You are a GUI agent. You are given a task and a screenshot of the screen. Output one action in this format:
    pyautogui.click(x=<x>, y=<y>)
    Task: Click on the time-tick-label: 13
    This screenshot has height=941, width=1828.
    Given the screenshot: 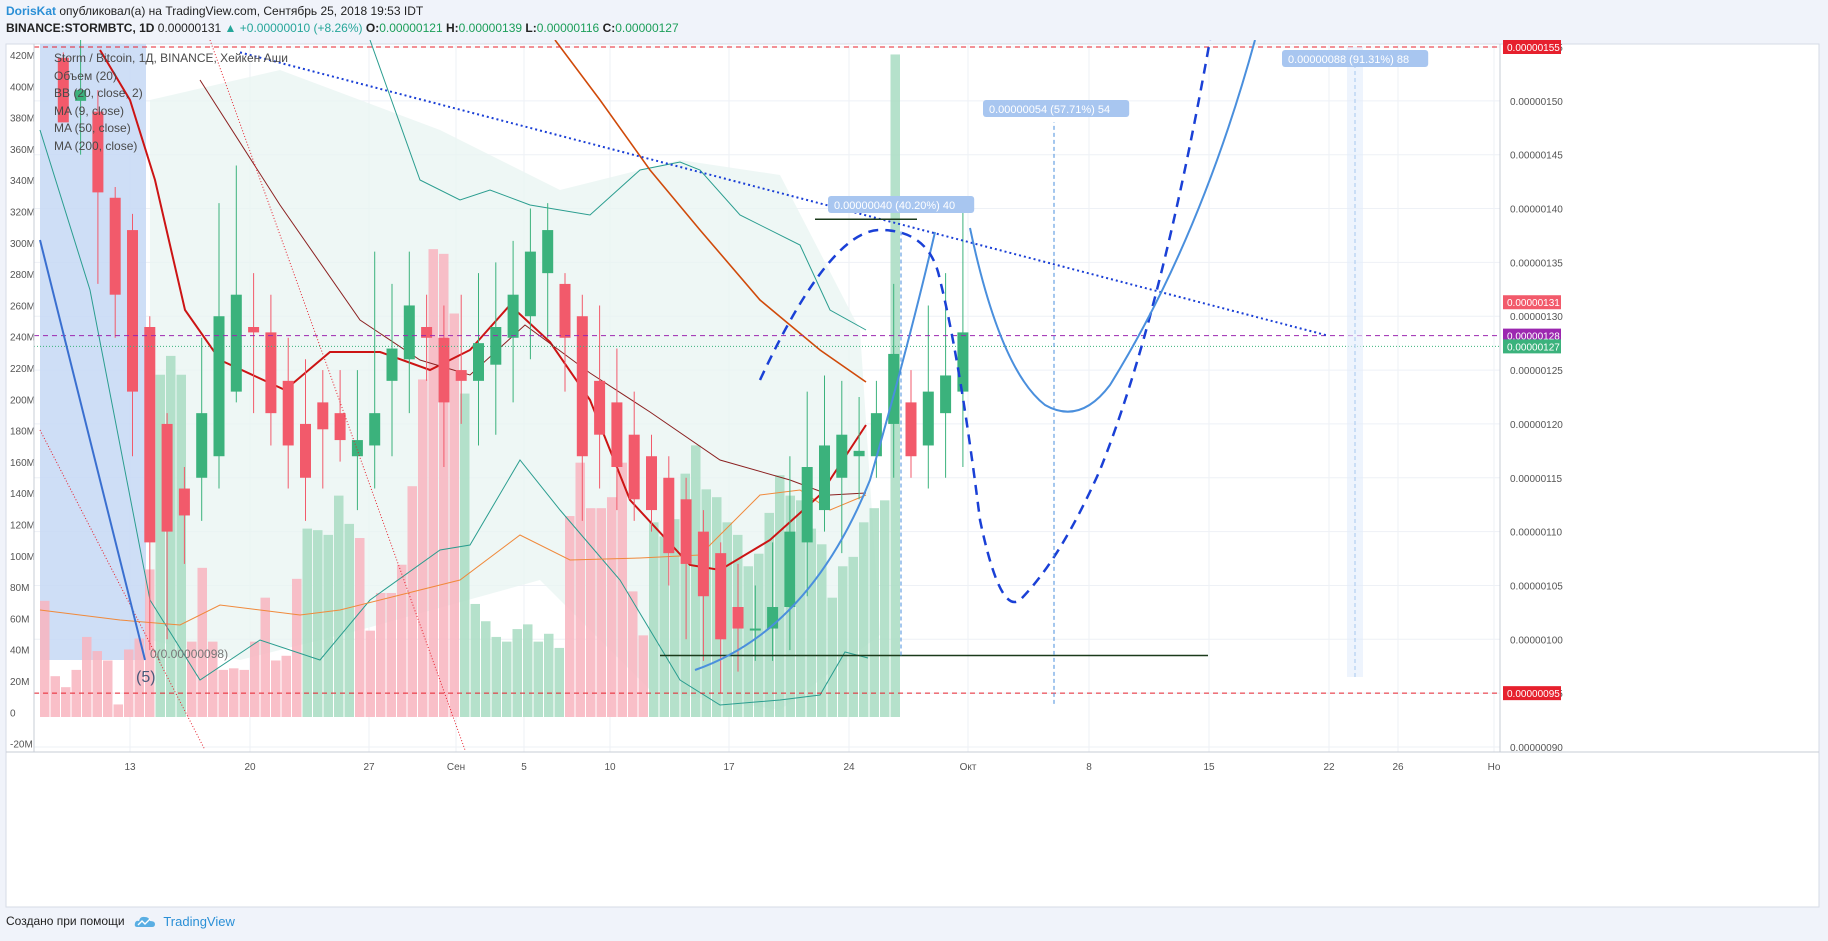 What is the action you would take?
    pyautogui.click(x=130, y=767)
    